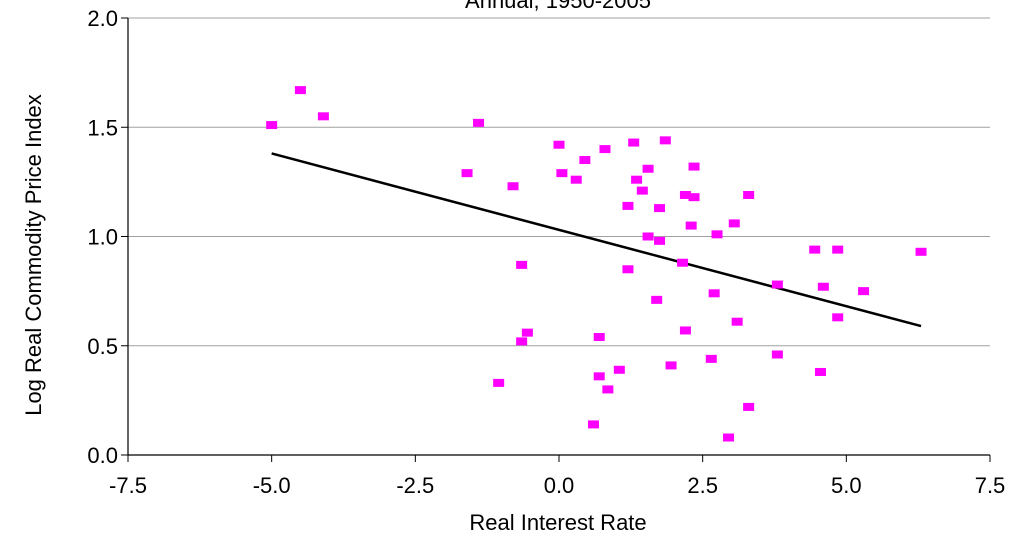 This screenshot has height=540, width=1023. What do you see at coordinates (557, 522) in the screenshot?
I see `x-axis-title: Real Interest Rate` at bounding box center [557, 522].